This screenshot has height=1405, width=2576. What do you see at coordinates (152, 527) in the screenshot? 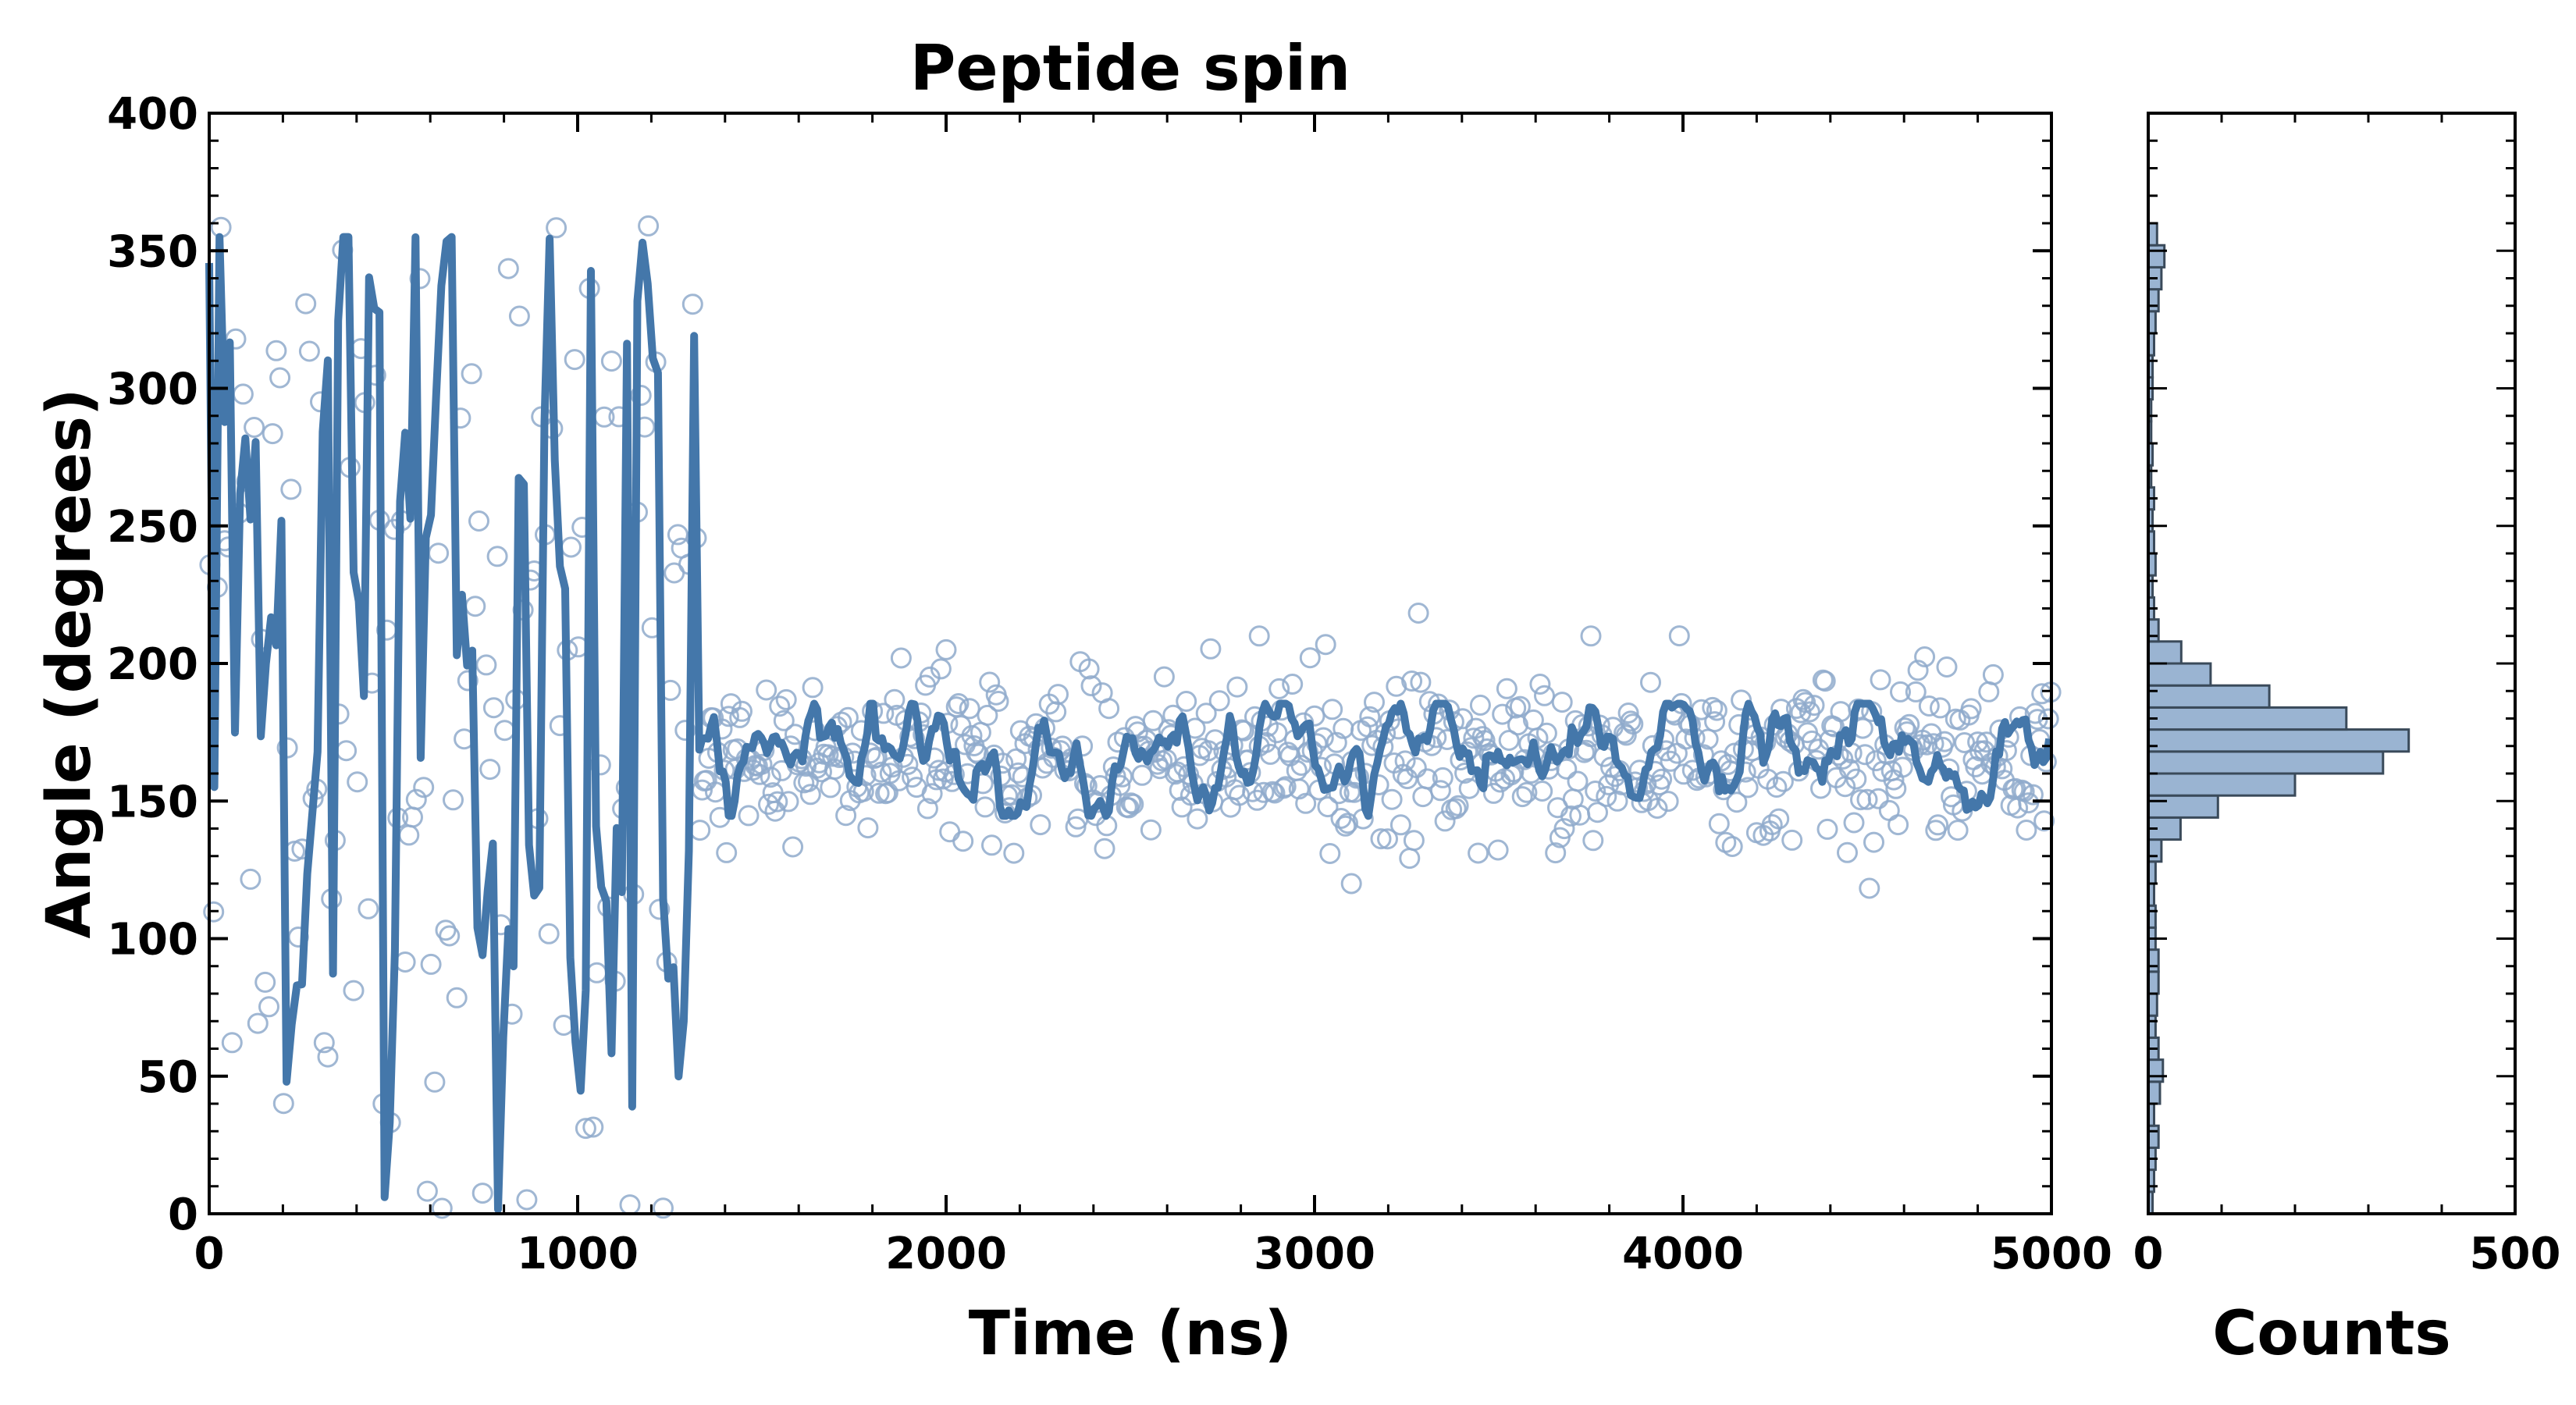
I see `y-tick-label: 250` at bounding box center [152, 527].